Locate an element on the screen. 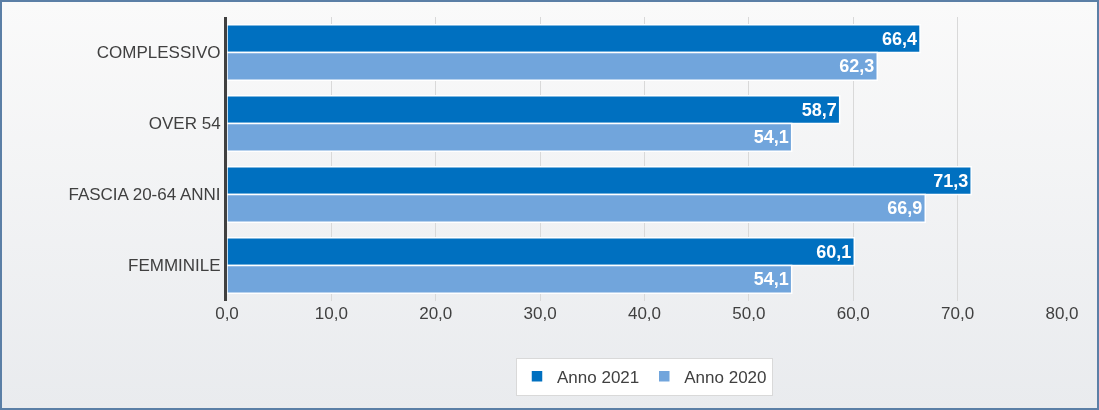 This screenshot has width=1099, height=410. y-tick-label: OVER 54 is located at coordinates (184, 124).